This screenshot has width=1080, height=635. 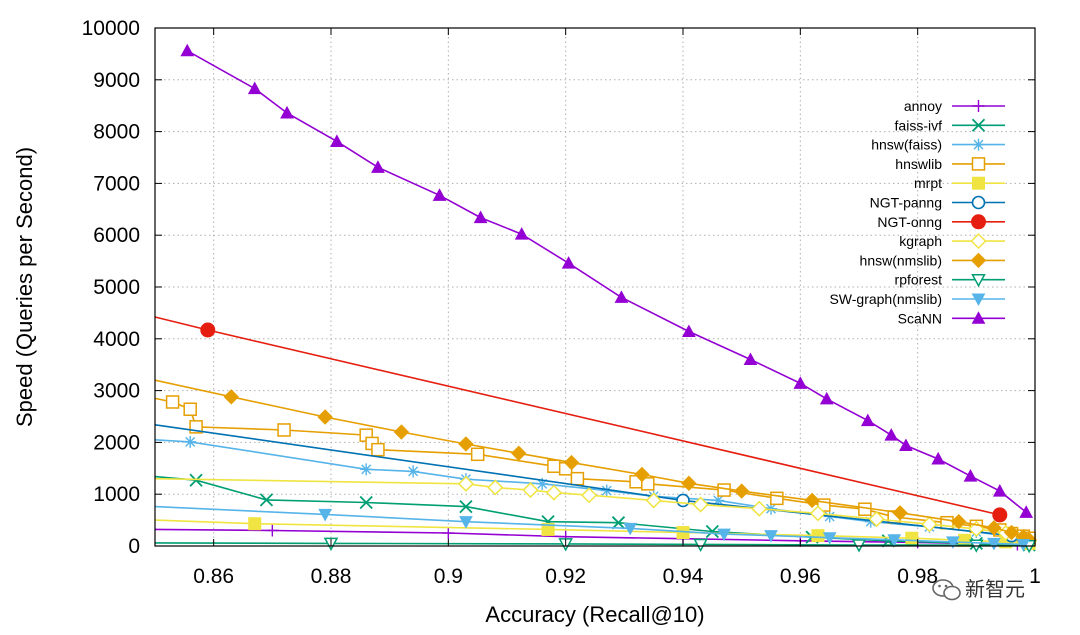 What do you see at coordinates (24, 287) in the screenshot?
I see `y-axis-label: Speed (Queries per Second)` at bounding box center [24, 287].